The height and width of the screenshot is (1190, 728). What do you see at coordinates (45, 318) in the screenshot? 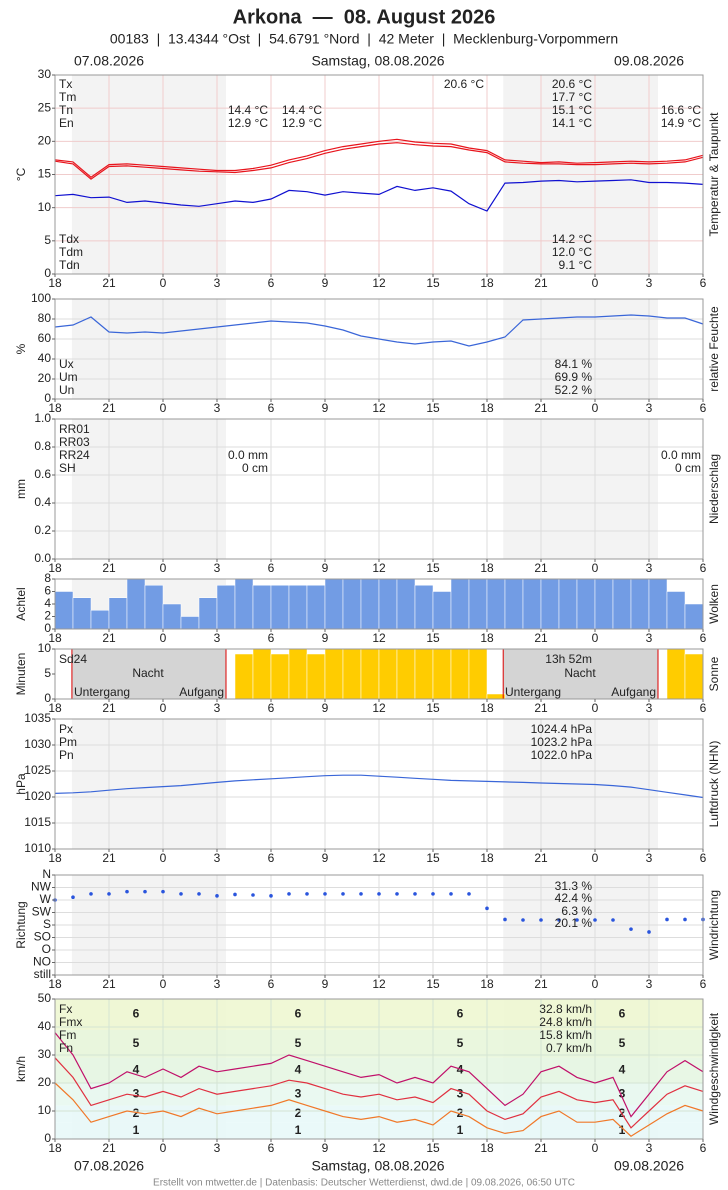
I see `y-tick-label: 80` at bounding box center [45, 318].